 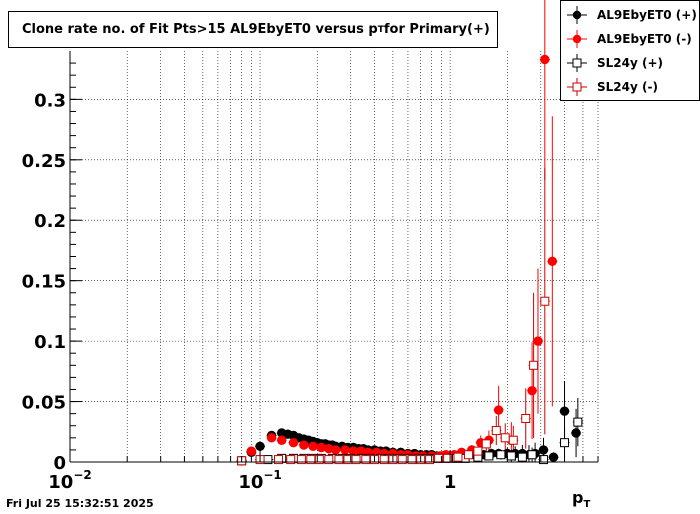 I want to click on legend-label: SL24y (-), so click(x=627, y=87).